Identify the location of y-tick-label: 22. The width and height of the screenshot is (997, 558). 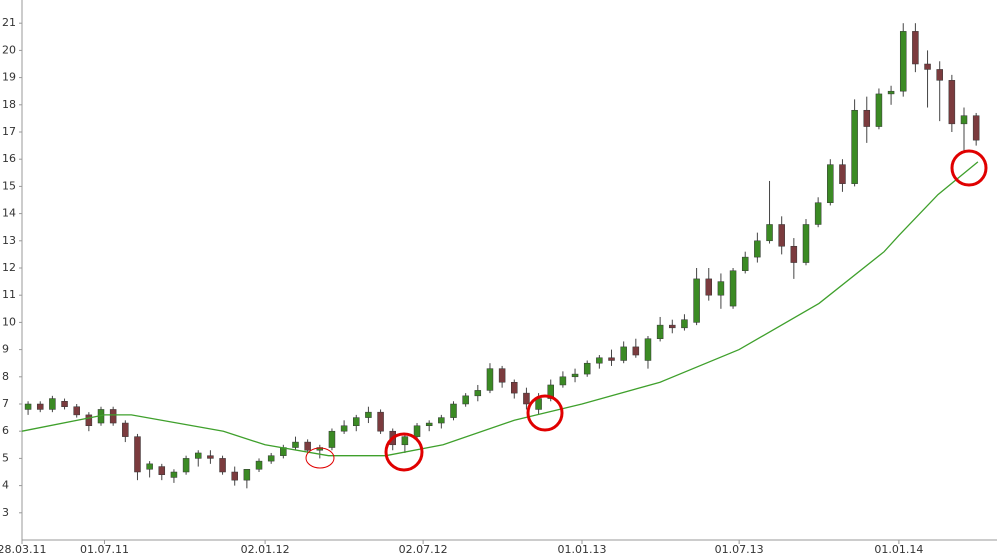
(9, 1).